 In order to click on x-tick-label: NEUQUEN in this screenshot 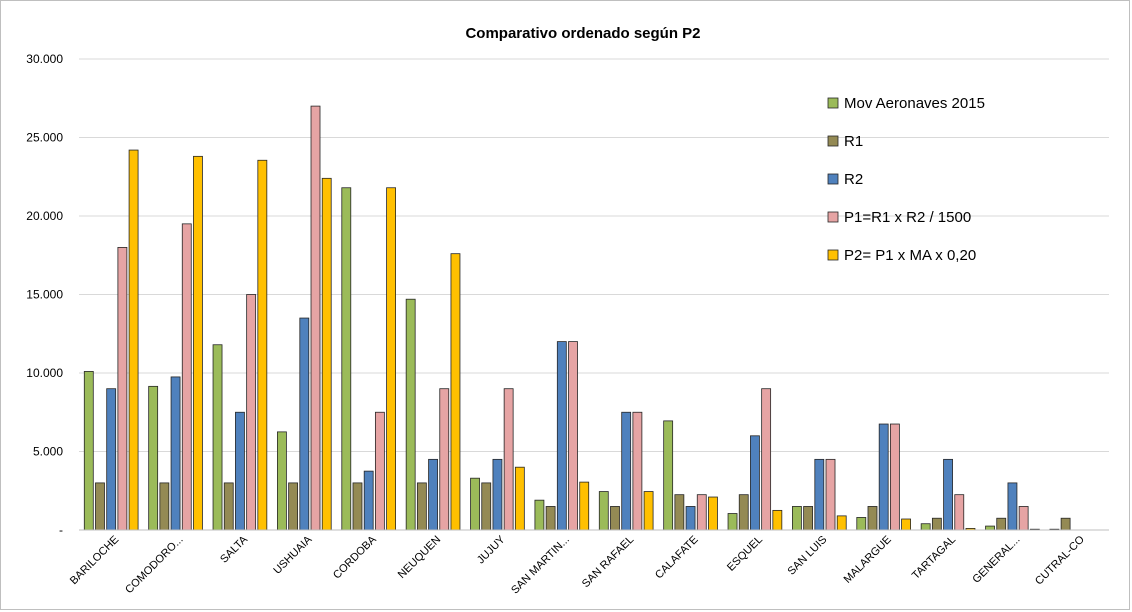, I will do `click(419, 557)`.